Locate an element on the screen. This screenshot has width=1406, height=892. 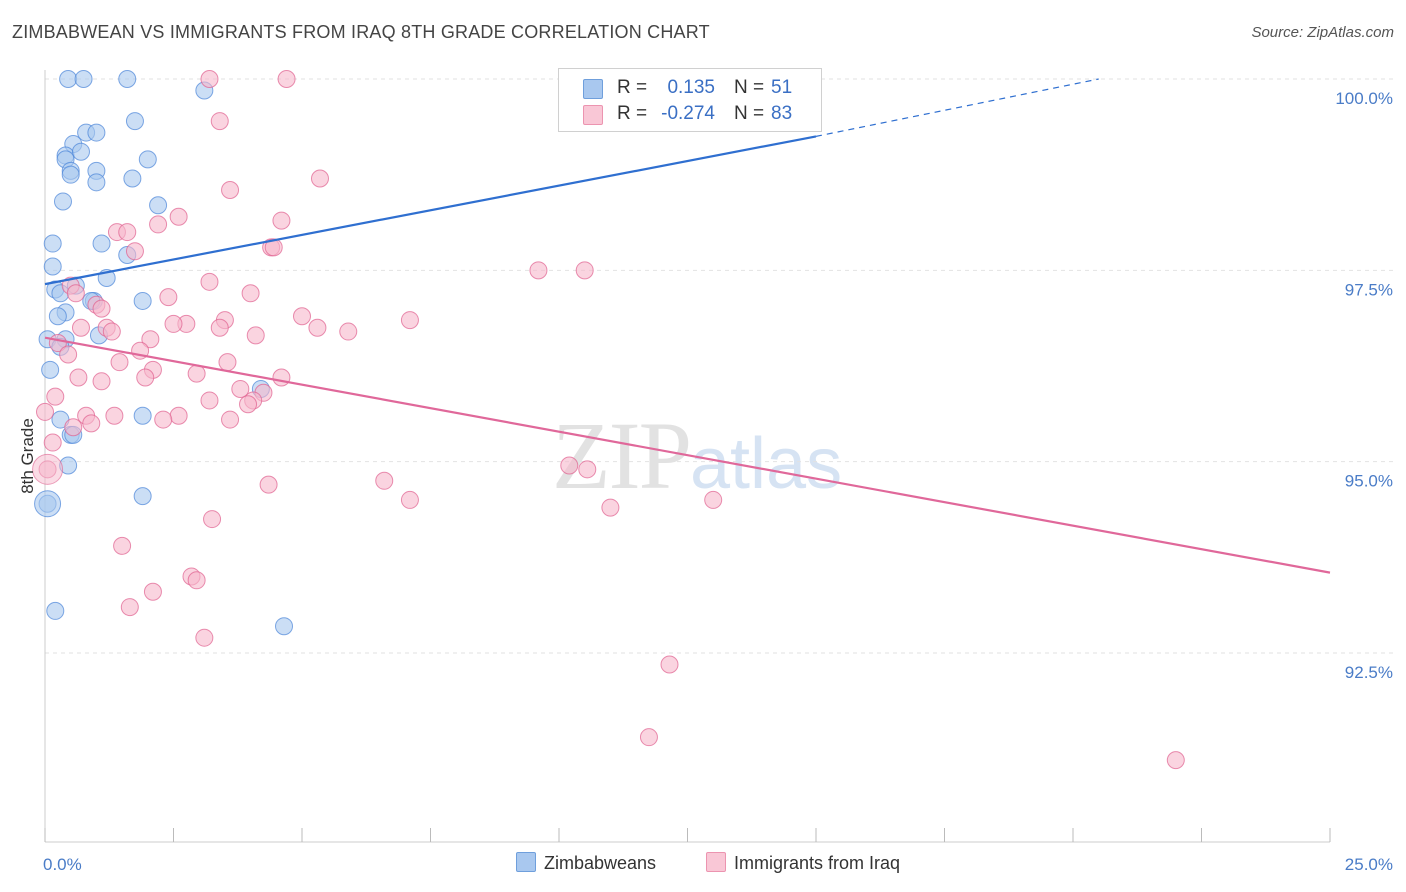
watermark-atlas: atlas is located at coordinates (766, 464).